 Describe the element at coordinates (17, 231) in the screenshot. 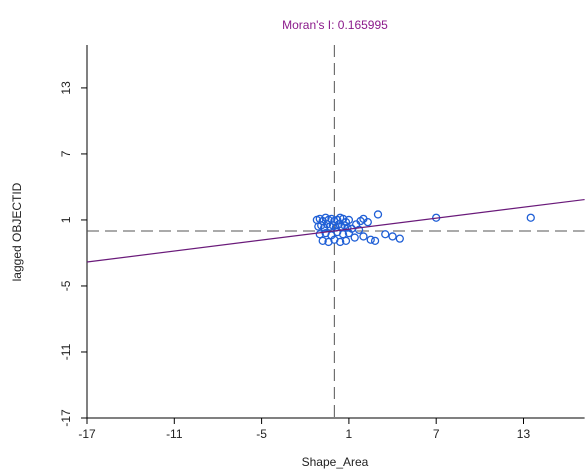

I see `y-axis-label: lagged OBJECTID` at that location.